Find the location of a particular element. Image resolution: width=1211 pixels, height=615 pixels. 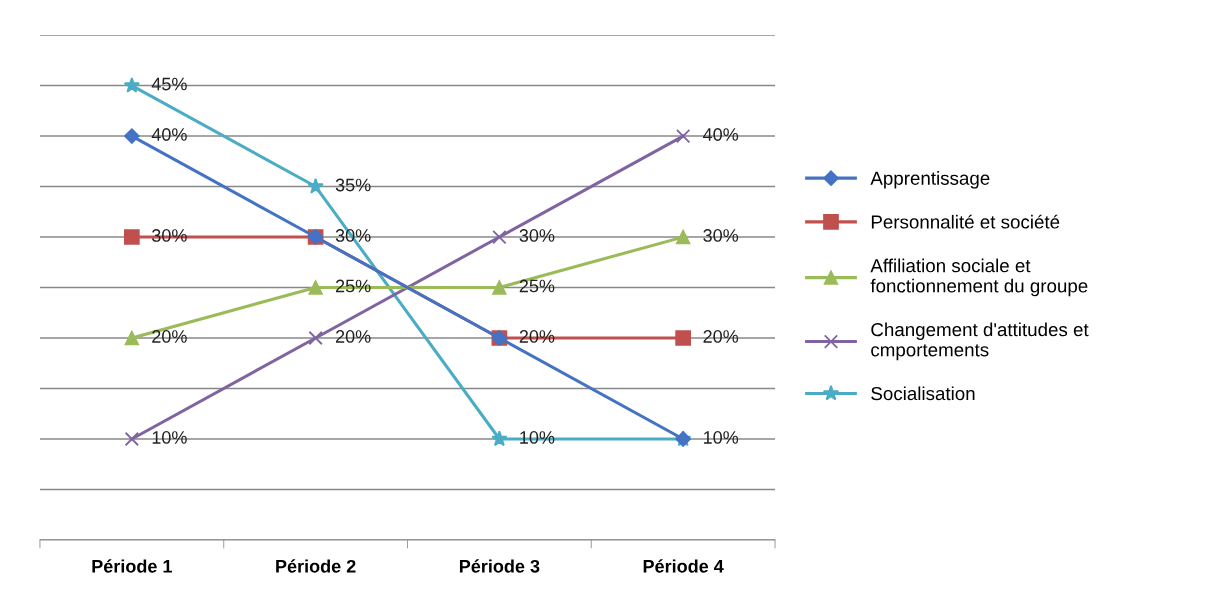

x-tick-label: Période 1 is located at coordinates (132, 566).